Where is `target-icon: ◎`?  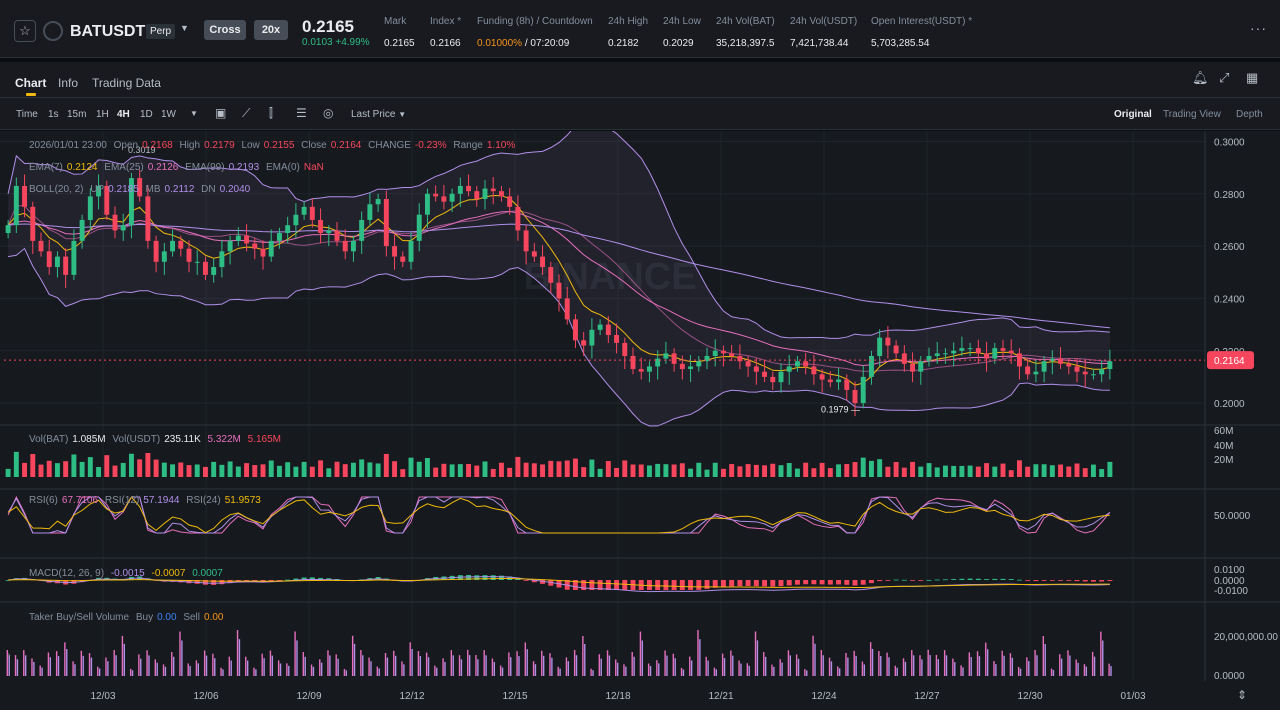 target-icon: ◎ is located at coordinates (328, 113).